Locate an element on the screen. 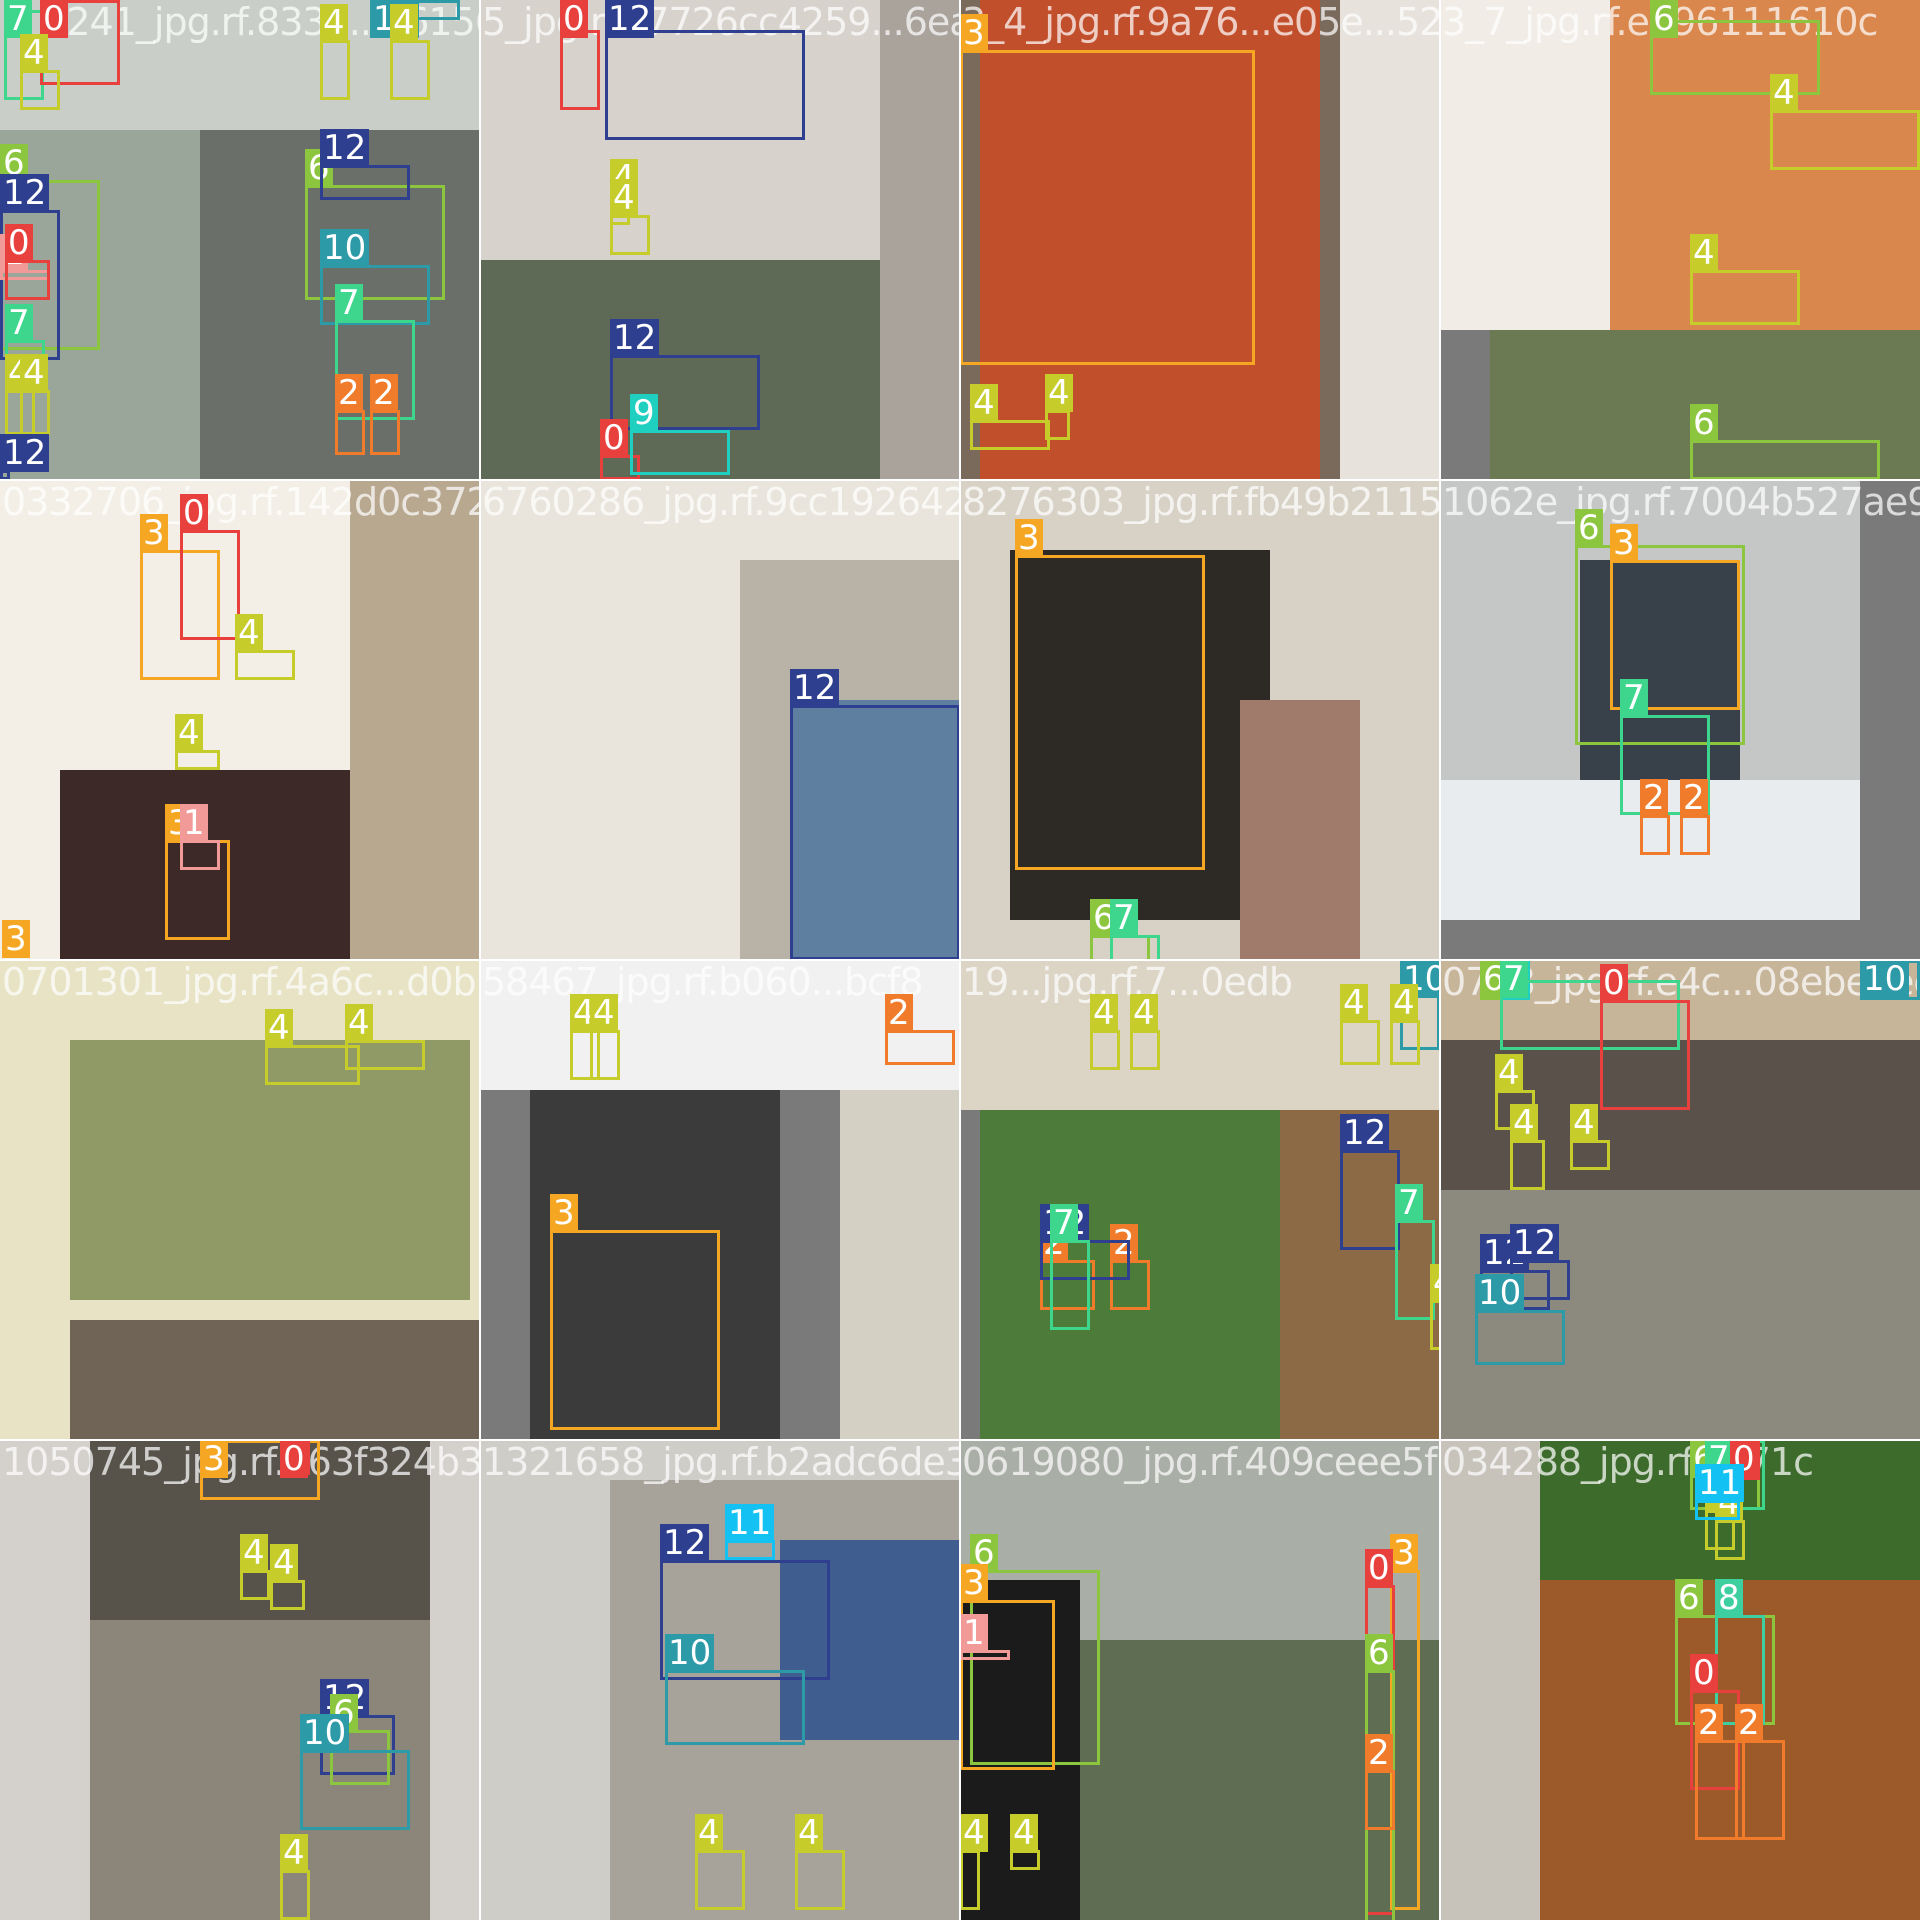 Image resolution: width=1920 pixels, height=1920 pixels. mosaic-tile-t32: 0619080_jpg.rf.409ceee5f3b 6 3 1 4 4 3 0 6 2 is located at coordinates (1200, 1680).